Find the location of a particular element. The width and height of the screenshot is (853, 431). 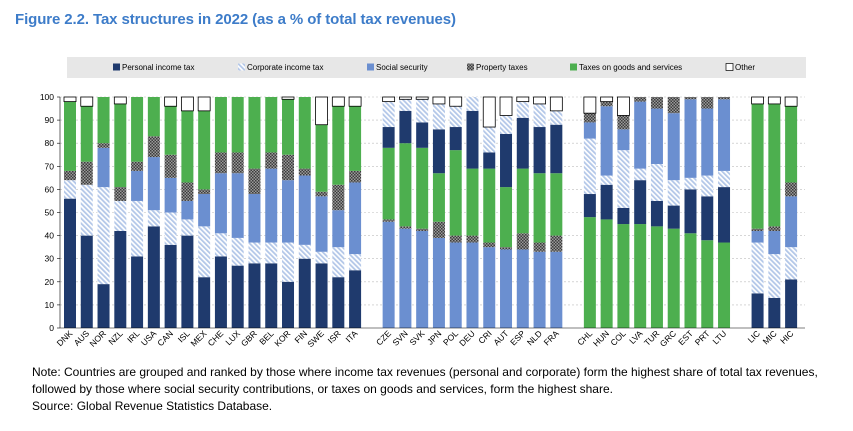

y-tick-label: 60 is located at coordinates (50, 189).